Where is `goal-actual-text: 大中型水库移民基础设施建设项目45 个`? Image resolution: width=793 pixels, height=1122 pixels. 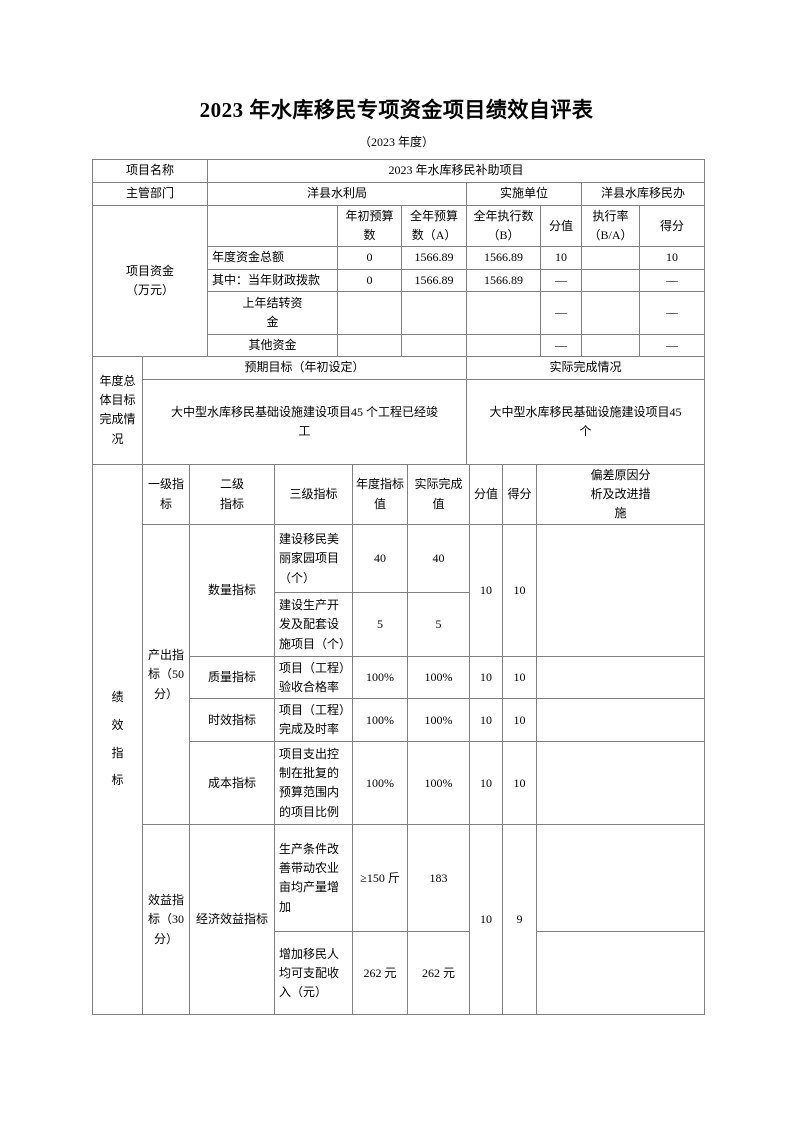
goal-actual-text: 大中型水库移民基础设施建设项目45 个 is located at coordinates (585, 421).